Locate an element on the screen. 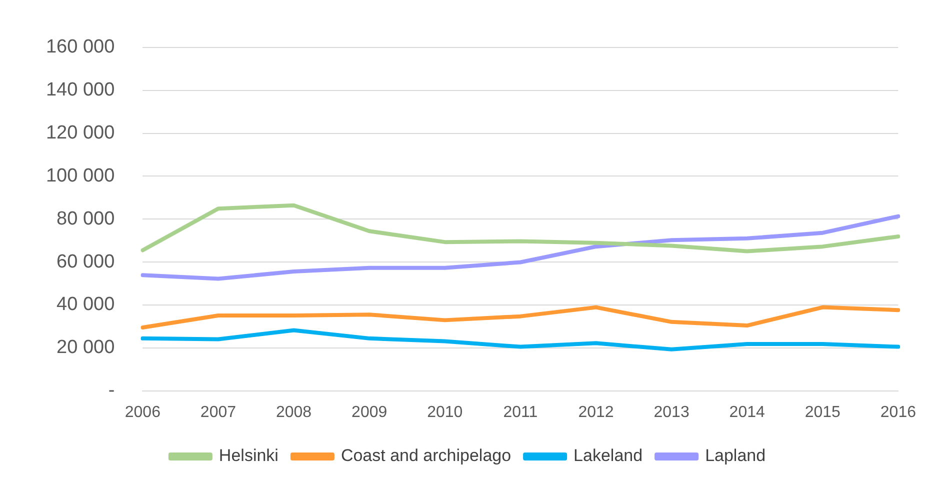  legend-label: Helsinki is located at coordinates (248, 456).